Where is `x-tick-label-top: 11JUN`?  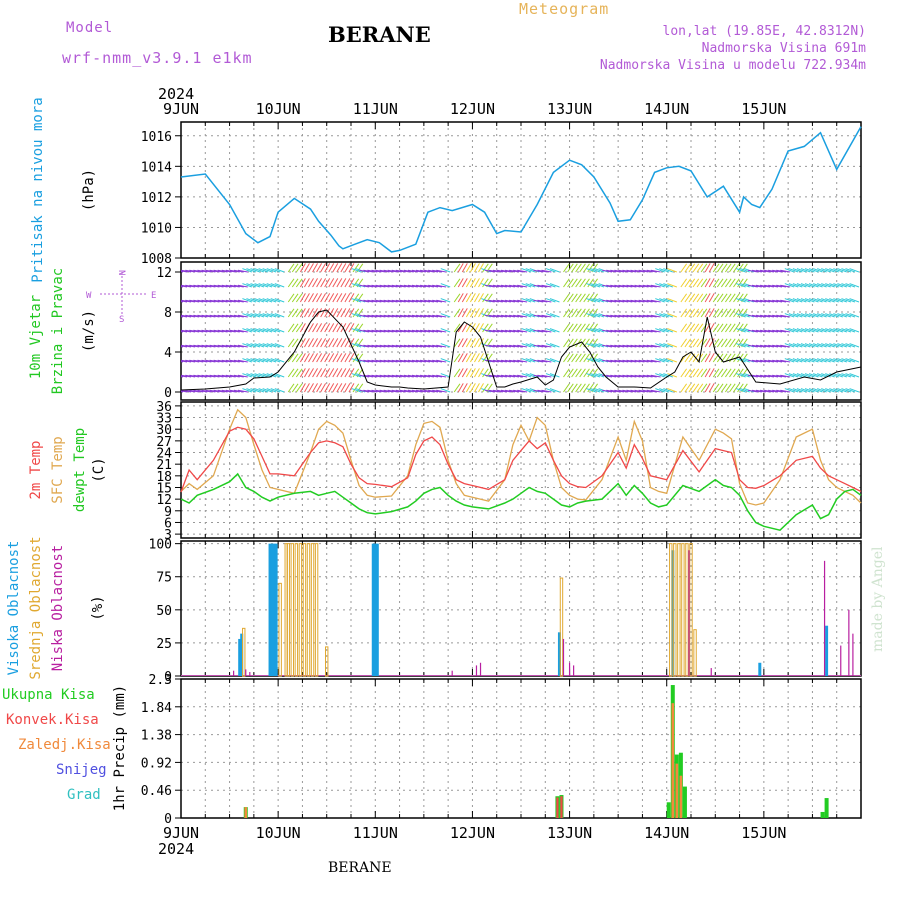 x-tick-label-top: 11JUN is located at coordinates (375, 109).